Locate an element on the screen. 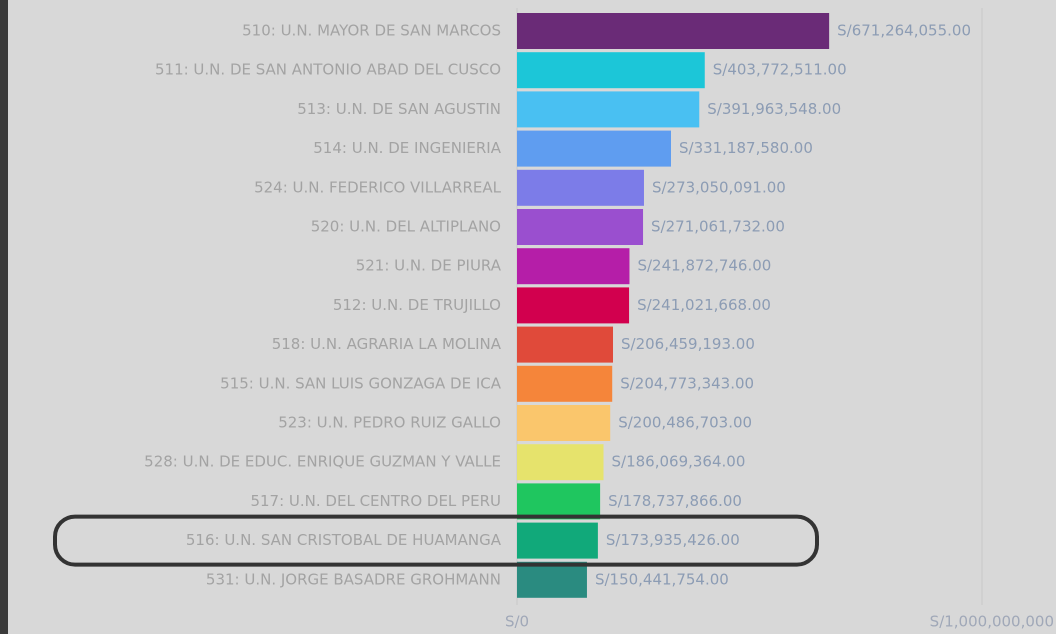 Image resolution: width=1056 pixels, height=634 pixels. category-label: 512: U.N. DE TRUJILLO is located at coordinates (417, 305).